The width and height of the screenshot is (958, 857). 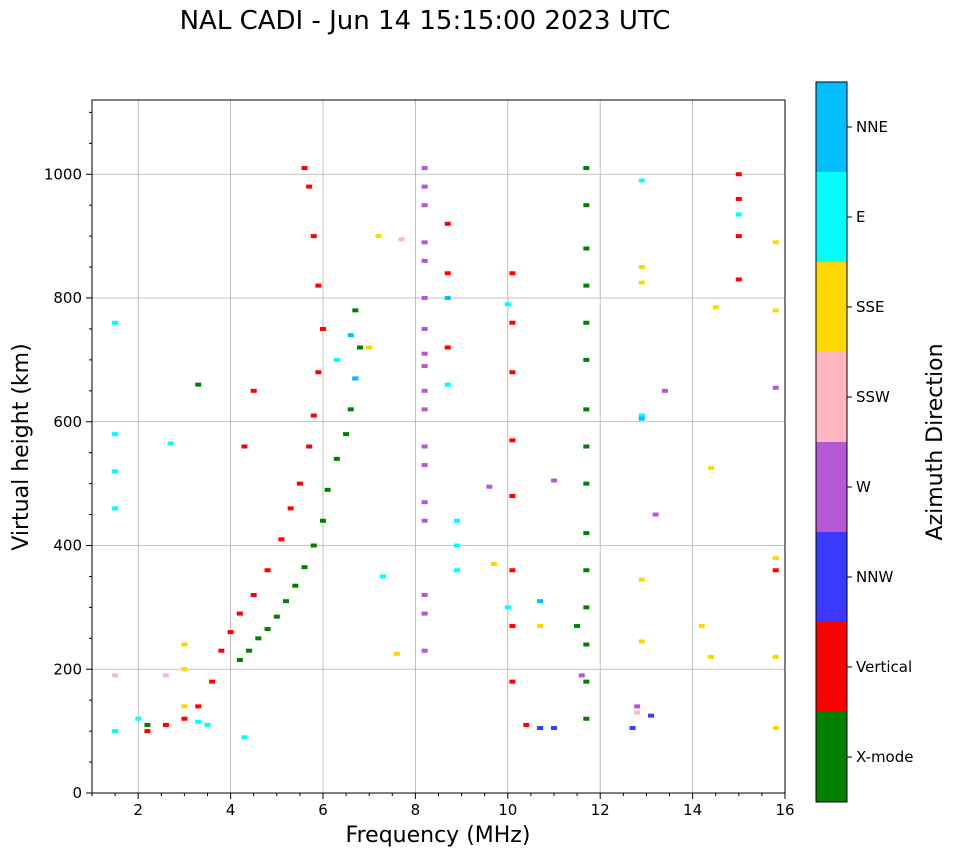 I want to click on x-tick-label: 2, so click(x=138, y=810).